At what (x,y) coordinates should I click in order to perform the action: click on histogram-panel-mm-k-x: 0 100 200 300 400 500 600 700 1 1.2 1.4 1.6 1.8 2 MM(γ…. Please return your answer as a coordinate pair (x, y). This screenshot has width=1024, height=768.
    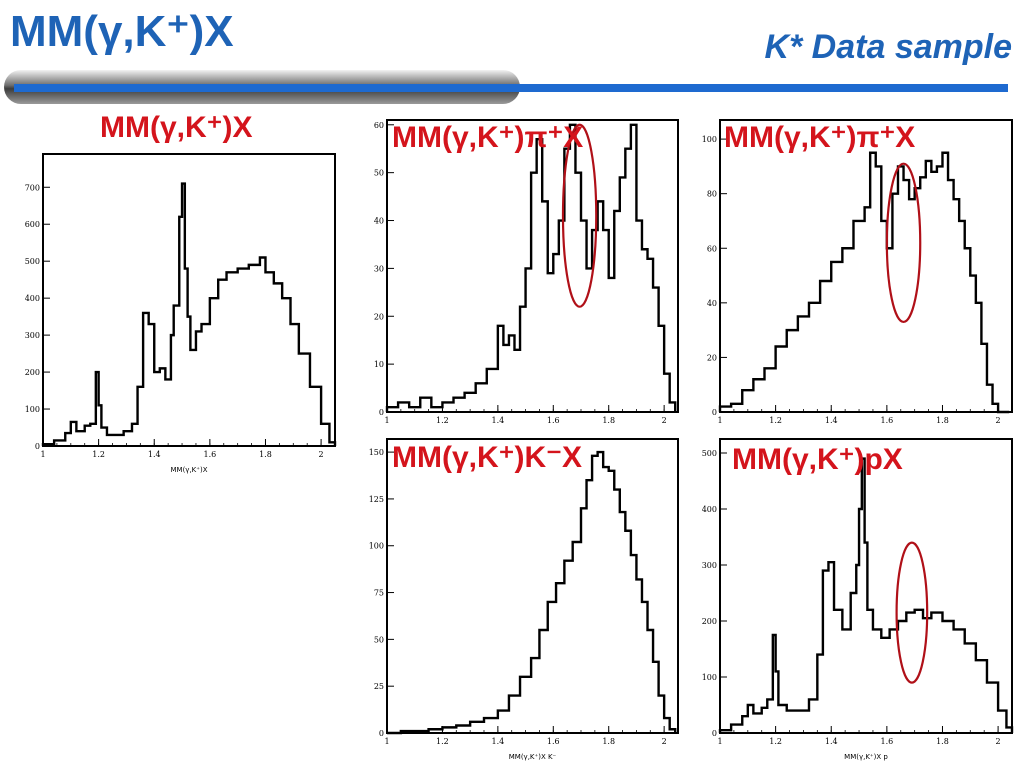
    Looking at the image, I should click on (181, 313).